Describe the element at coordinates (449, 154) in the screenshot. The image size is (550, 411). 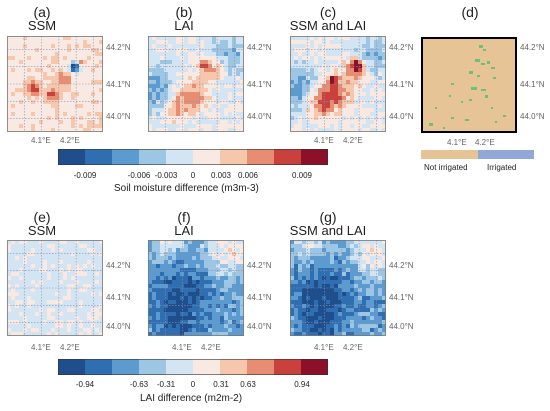
I see `legend-not-irrigated-swatch` at that location.